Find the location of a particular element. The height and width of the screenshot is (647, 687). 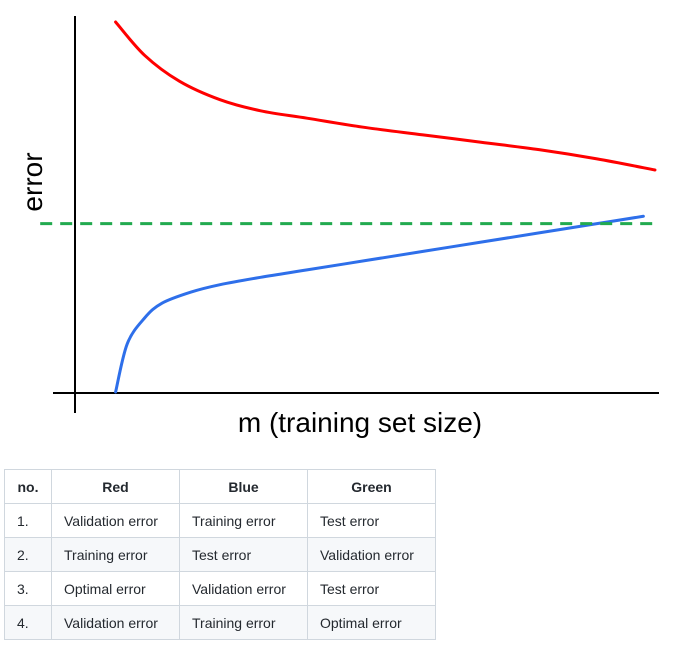

row-number: 3. is located at coordinates (28, 588).